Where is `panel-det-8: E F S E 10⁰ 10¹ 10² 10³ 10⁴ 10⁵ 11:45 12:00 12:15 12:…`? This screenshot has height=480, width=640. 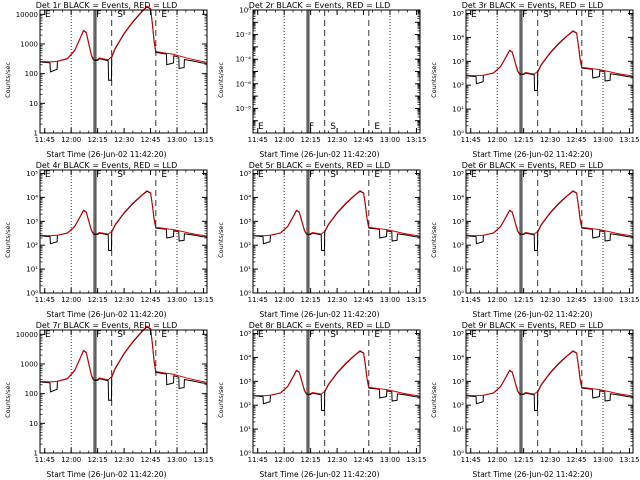 panel-det-8: E F S E 10⁰ 10¹ 10² 10³ 10⁴ 10⁵ 11:45 12:00 12:15 12:… is located at coordinates (319, 400).